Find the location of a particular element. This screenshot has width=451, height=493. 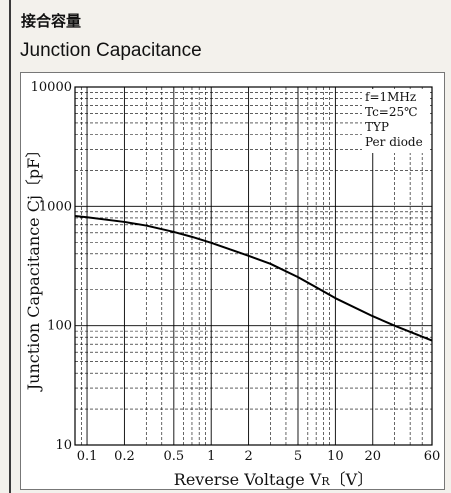

x-tick-label: 0.5 is located at coordinates (173, 456).